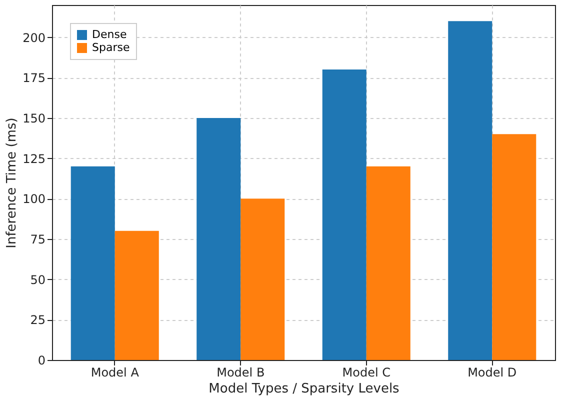 The height and width of the screenshot is (410, 567). Describe the element at coordinates (34, 199) in the screenshot. I see `y-tick-label: 100` at that location.